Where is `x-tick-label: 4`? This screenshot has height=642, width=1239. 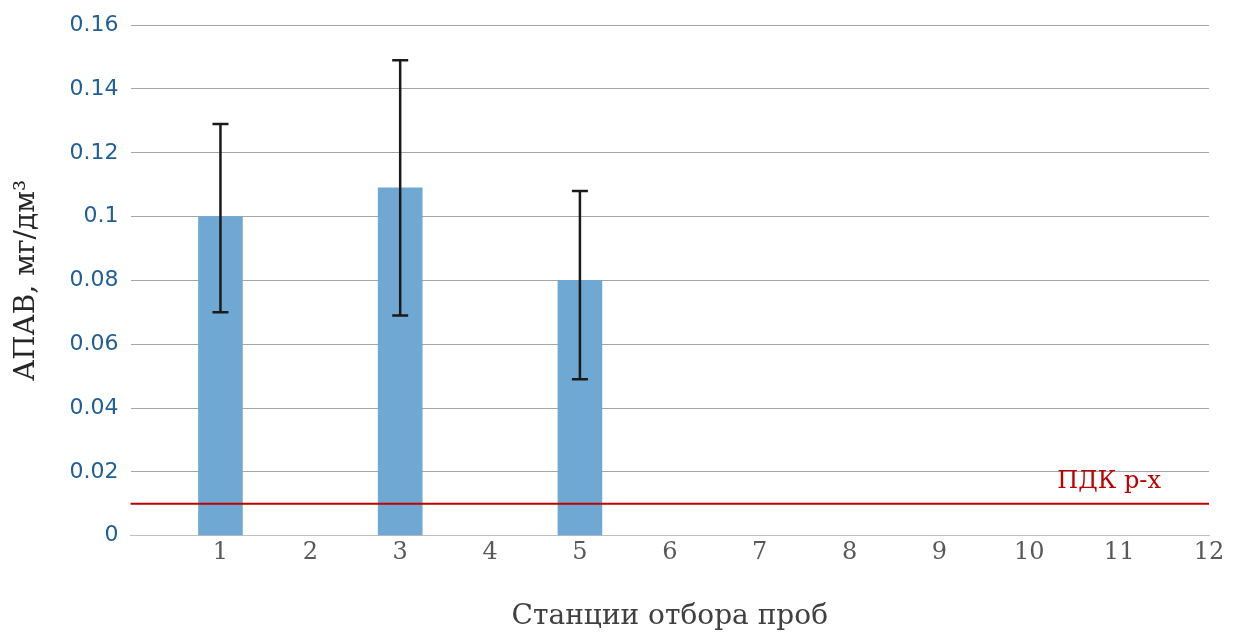 x-tick-label: 4 is located at coordinates (490, 551).